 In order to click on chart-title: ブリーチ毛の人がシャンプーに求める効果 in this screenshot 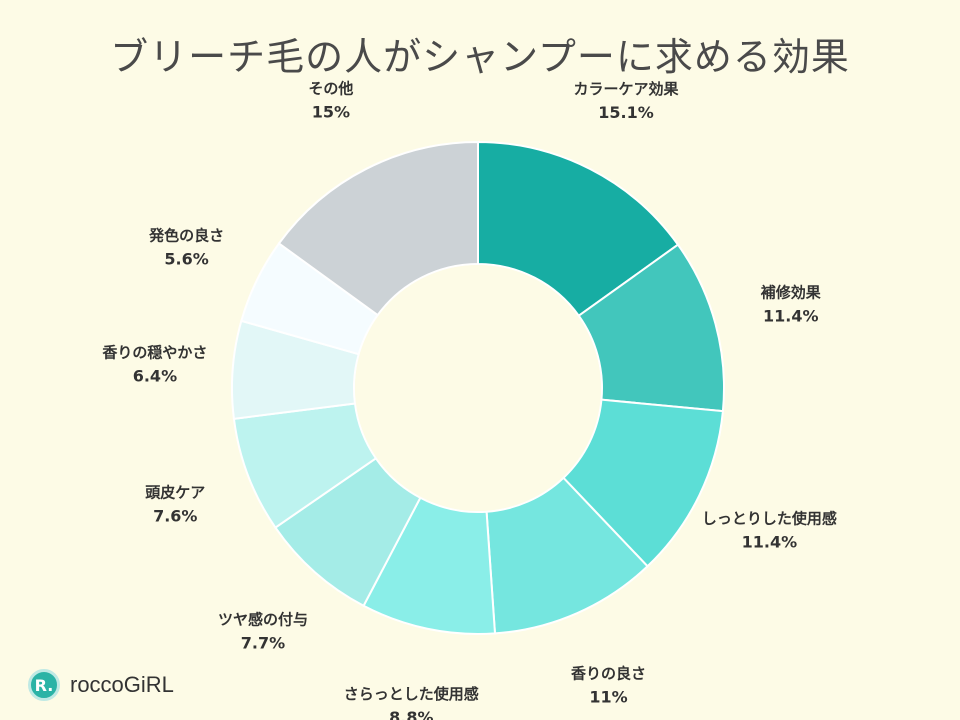, I will do `click(480, 57)`.